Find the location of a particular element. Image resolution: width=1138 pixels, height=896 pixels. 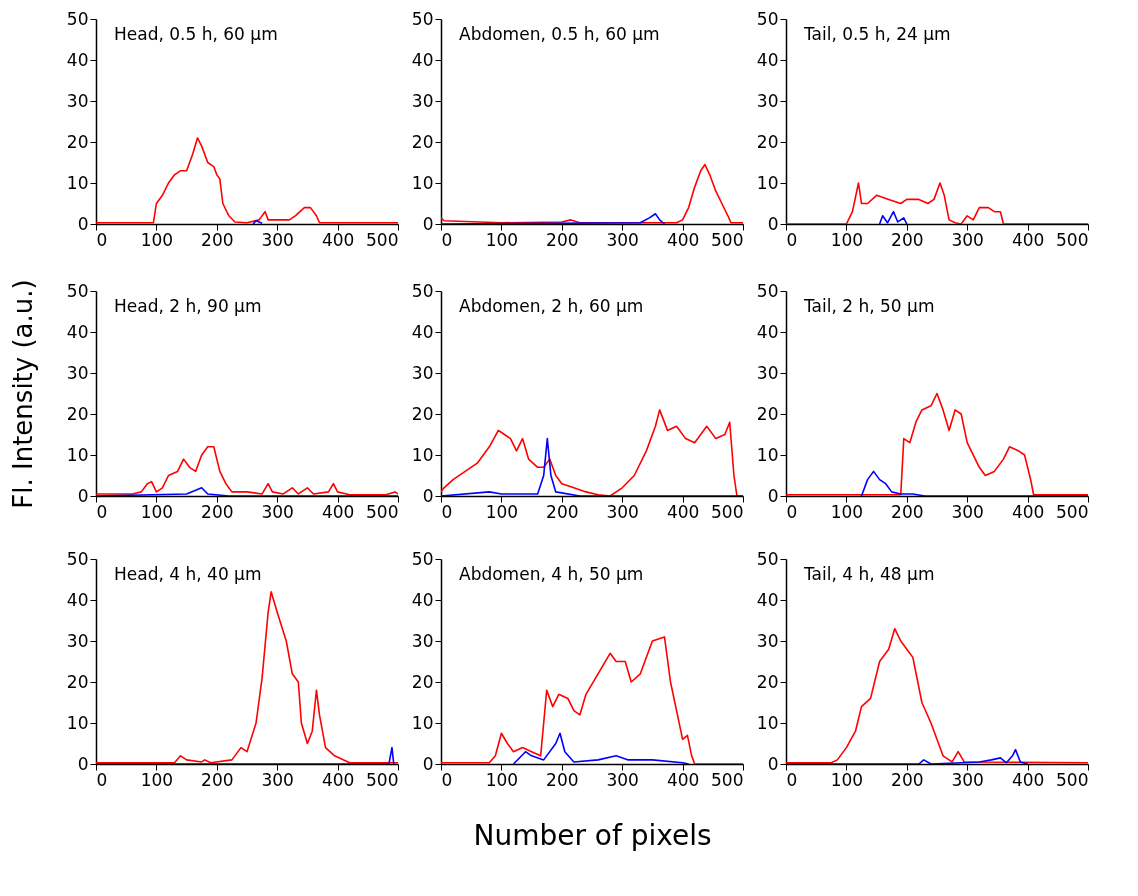

chart-title: Tail, 4 h, 48 µm is located at coordinates (869, 574).